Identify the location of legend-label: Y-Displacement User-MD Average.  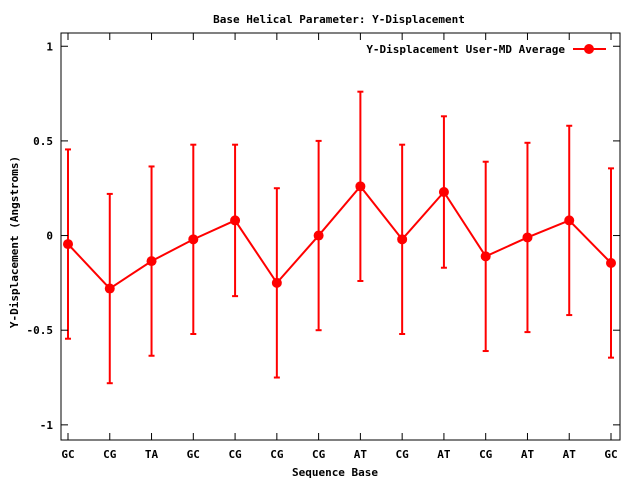
(465, 49).